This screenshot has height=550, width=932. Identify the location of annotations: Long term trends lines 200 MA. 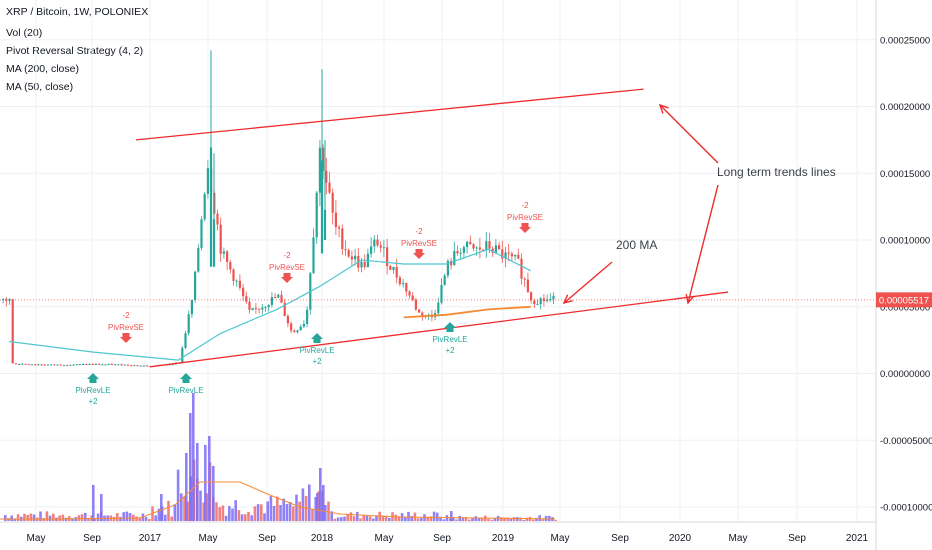
(699, 204).